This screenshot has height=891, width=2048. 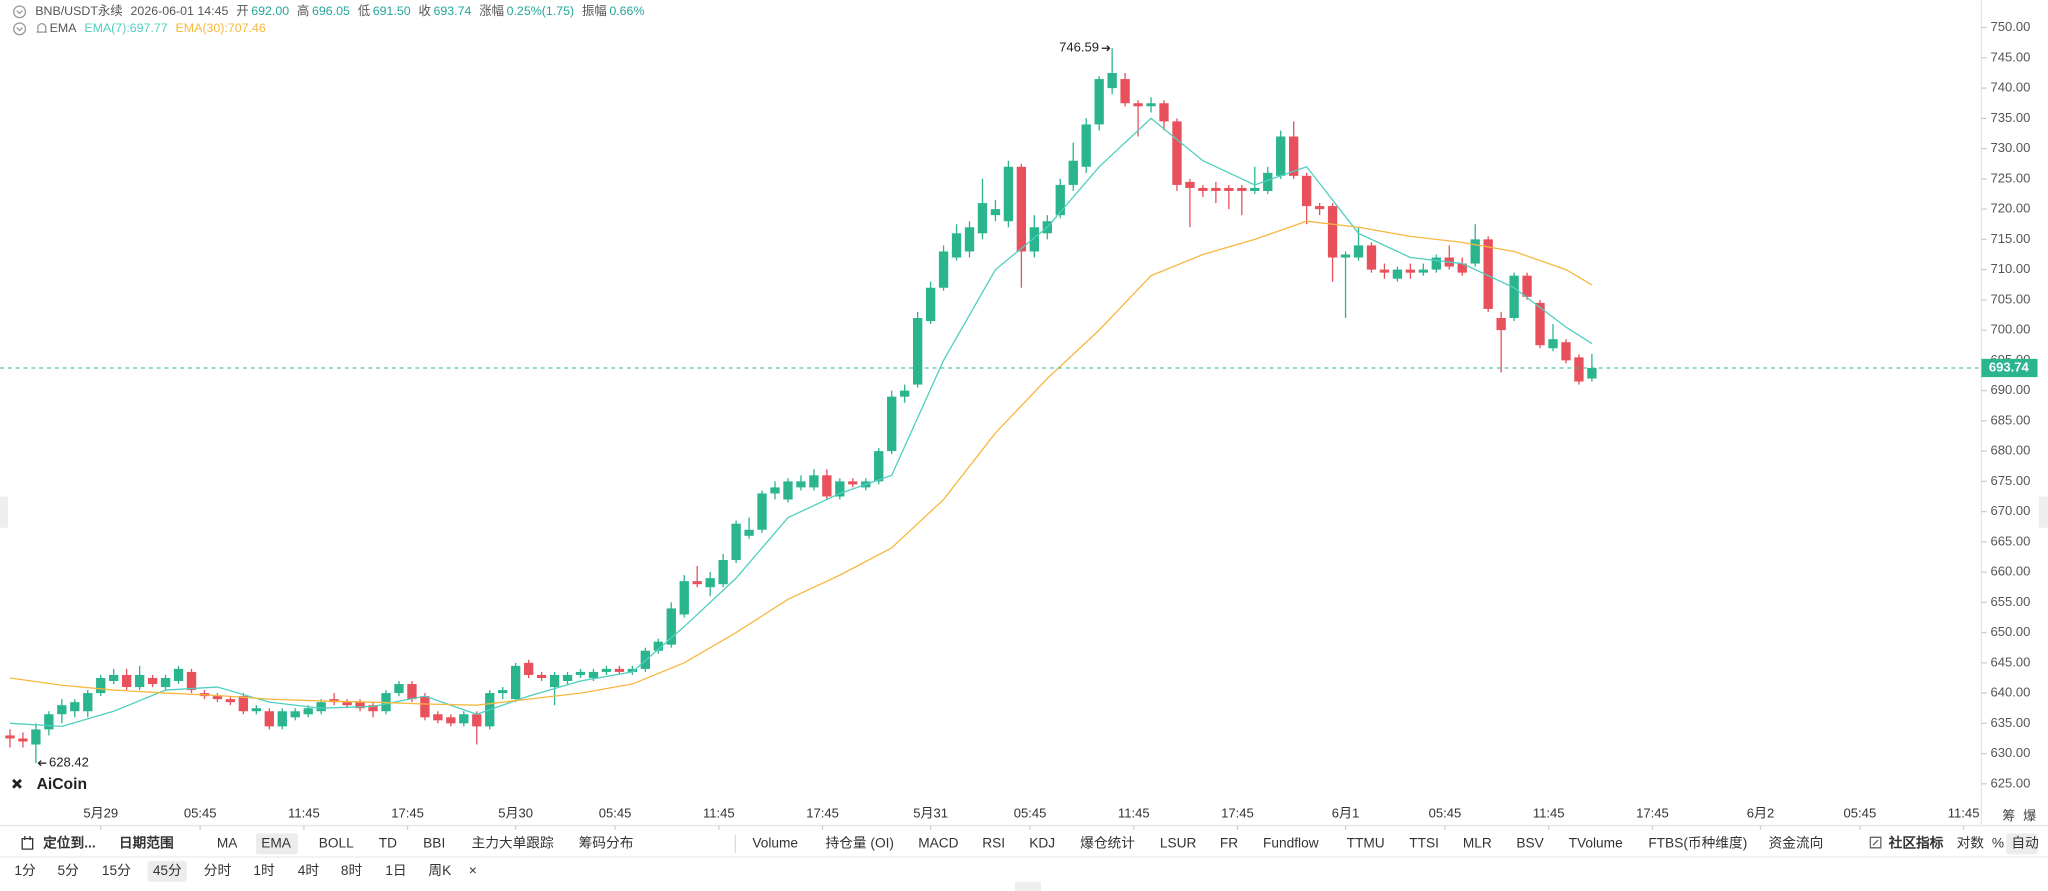 What do you see at coordinates (146, 842) in the screenshot?
I see `toolbar-item: 日期范围` at bounding box center [146, 842].